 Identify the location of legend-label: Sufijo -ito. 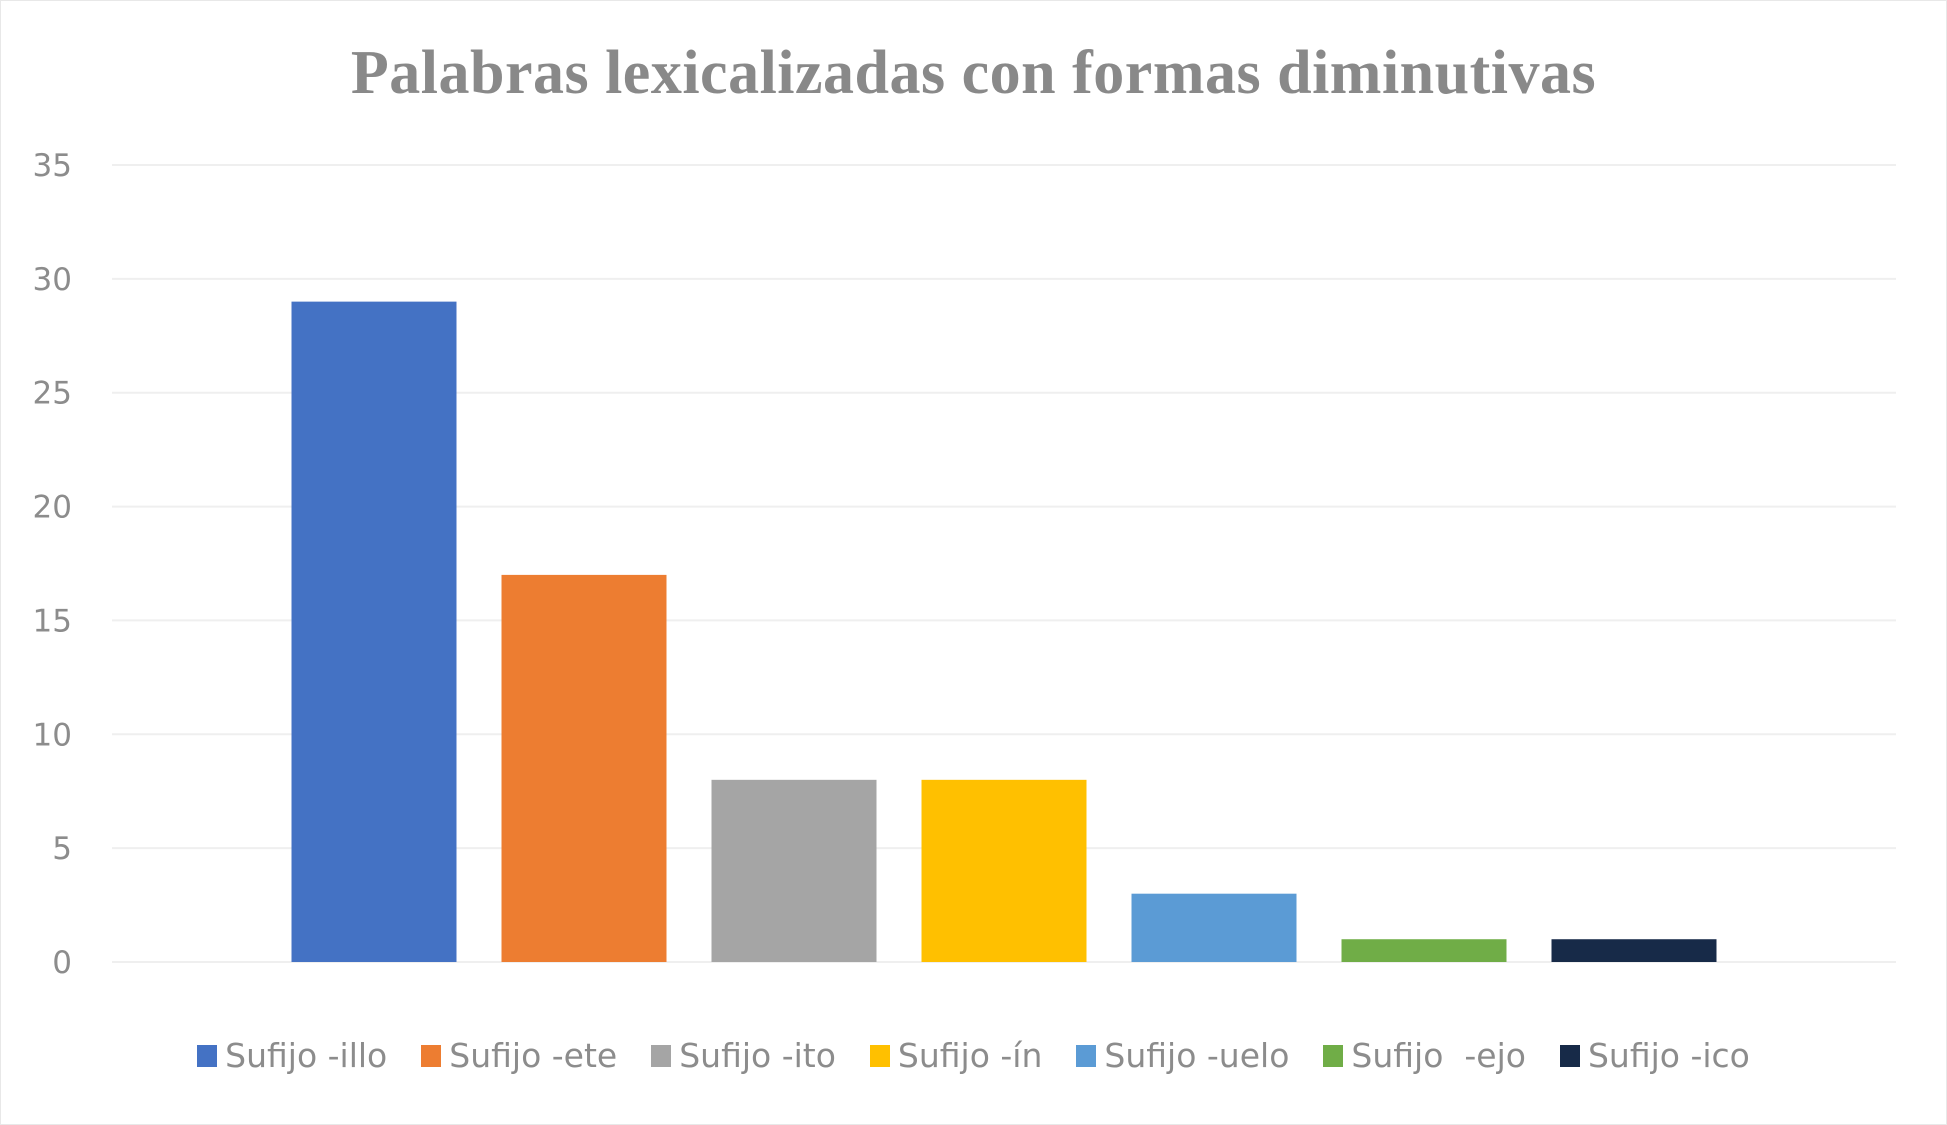
(757, 1055).